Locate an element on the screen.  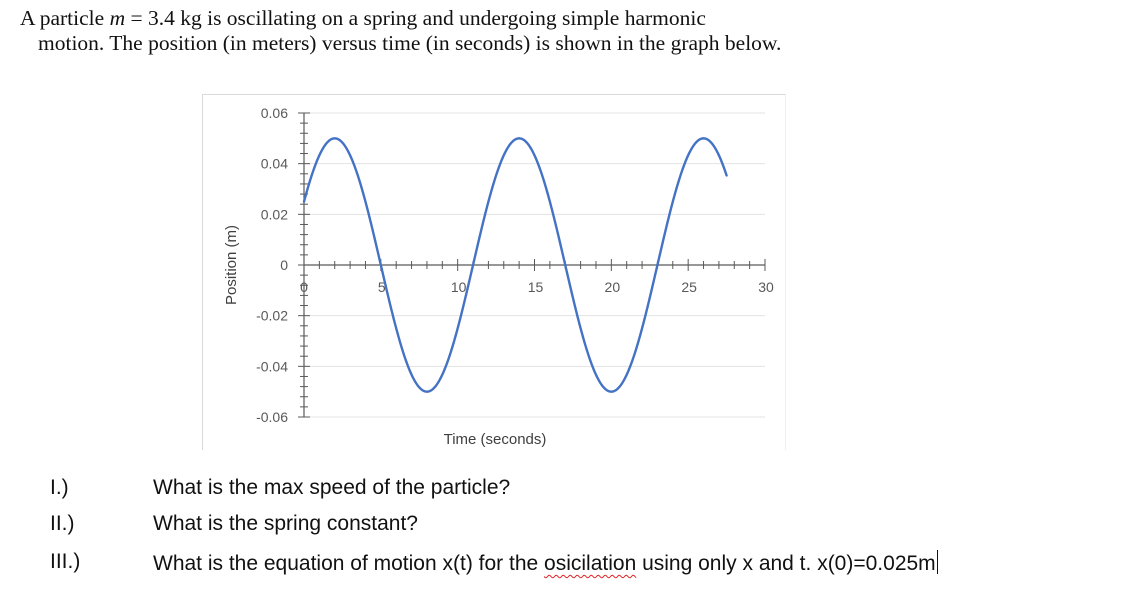
x-tick-label: 20 is located at coordinates (613, 287).